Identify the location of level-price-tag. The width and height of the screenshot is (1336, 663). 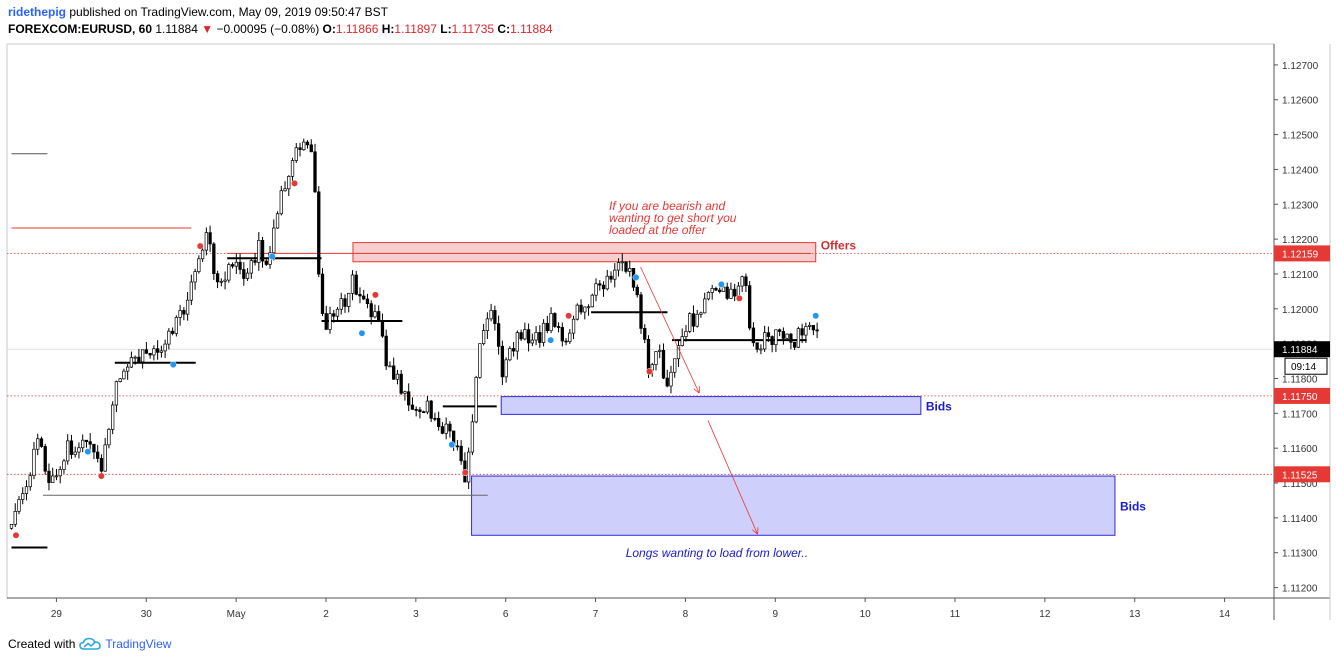
(1302, 253).